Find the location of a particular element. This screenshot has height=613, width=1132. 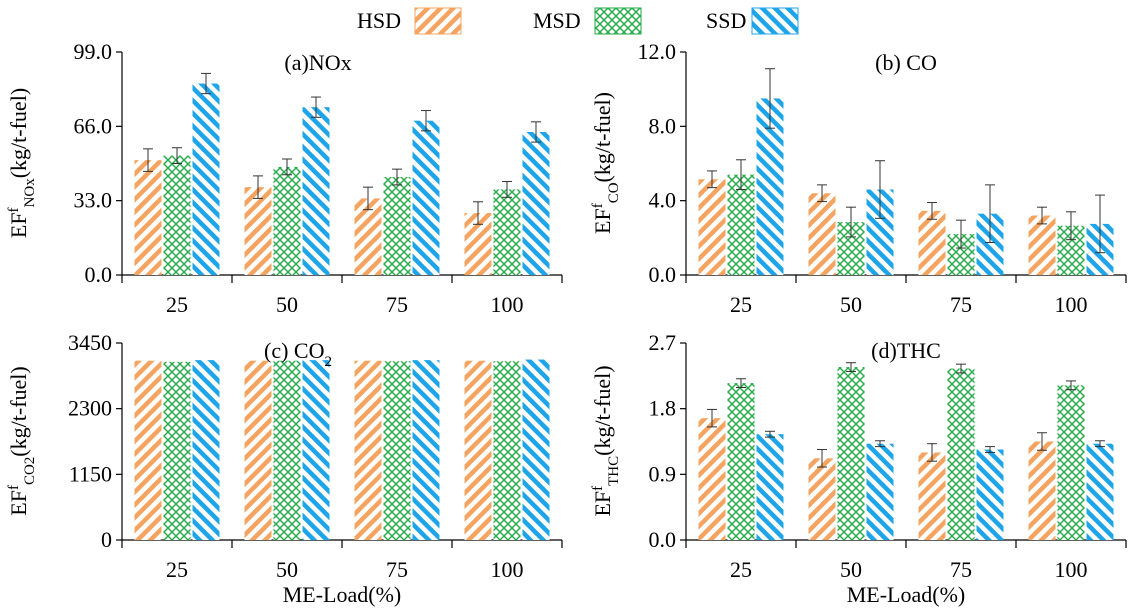

panel-title: (d)THC is located at coordinates (906, 350).